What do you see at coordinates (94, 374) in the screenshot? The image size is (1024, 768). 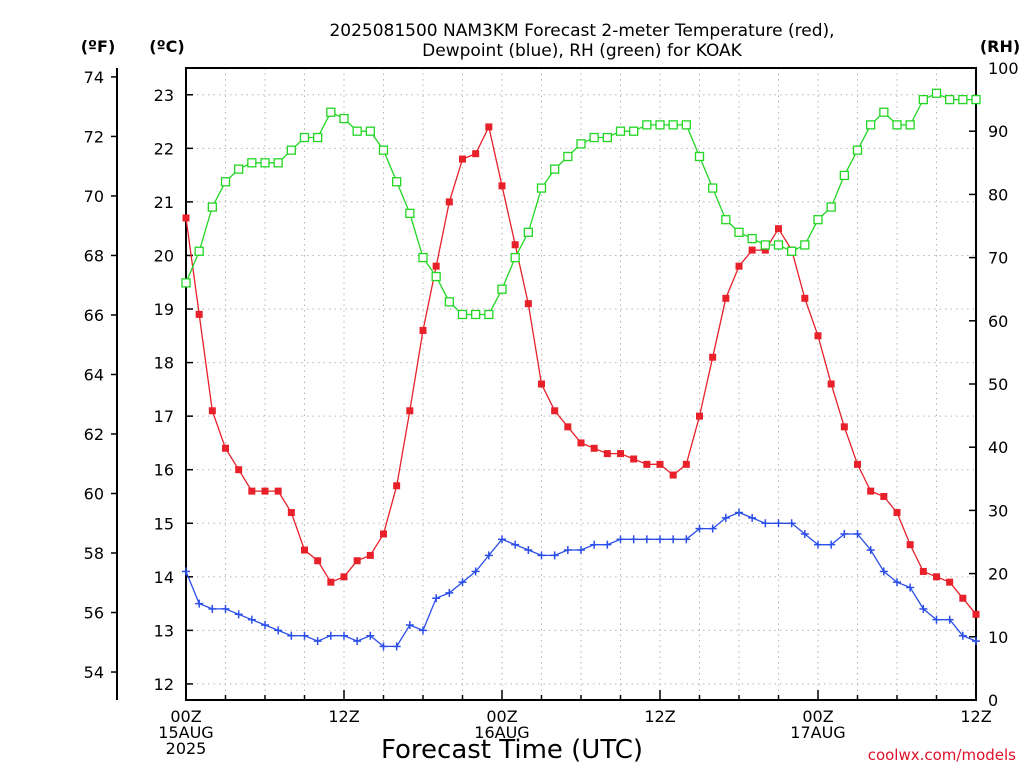 I see `fahrenheit-tick-label: 64` at bounding box center [94, 374].